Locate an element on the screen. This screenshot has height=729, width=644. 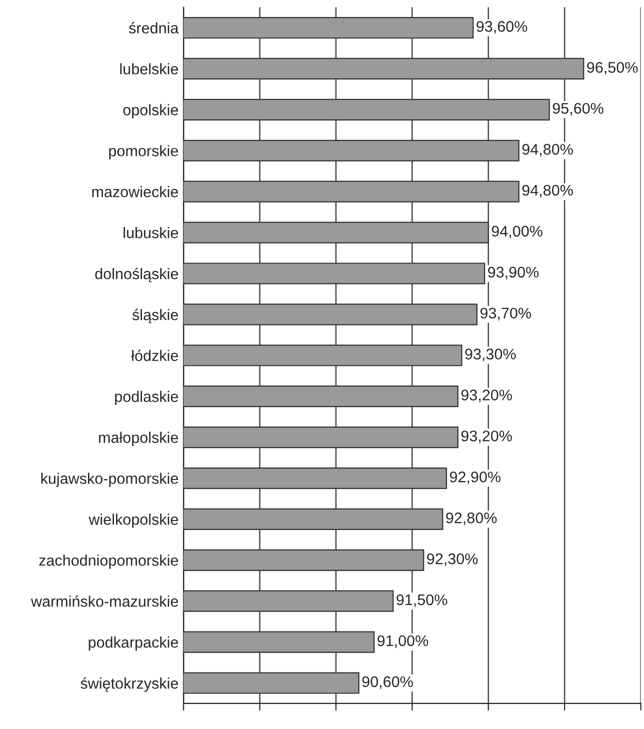
data-label: 91,50% is located at coordinates (422, 601).